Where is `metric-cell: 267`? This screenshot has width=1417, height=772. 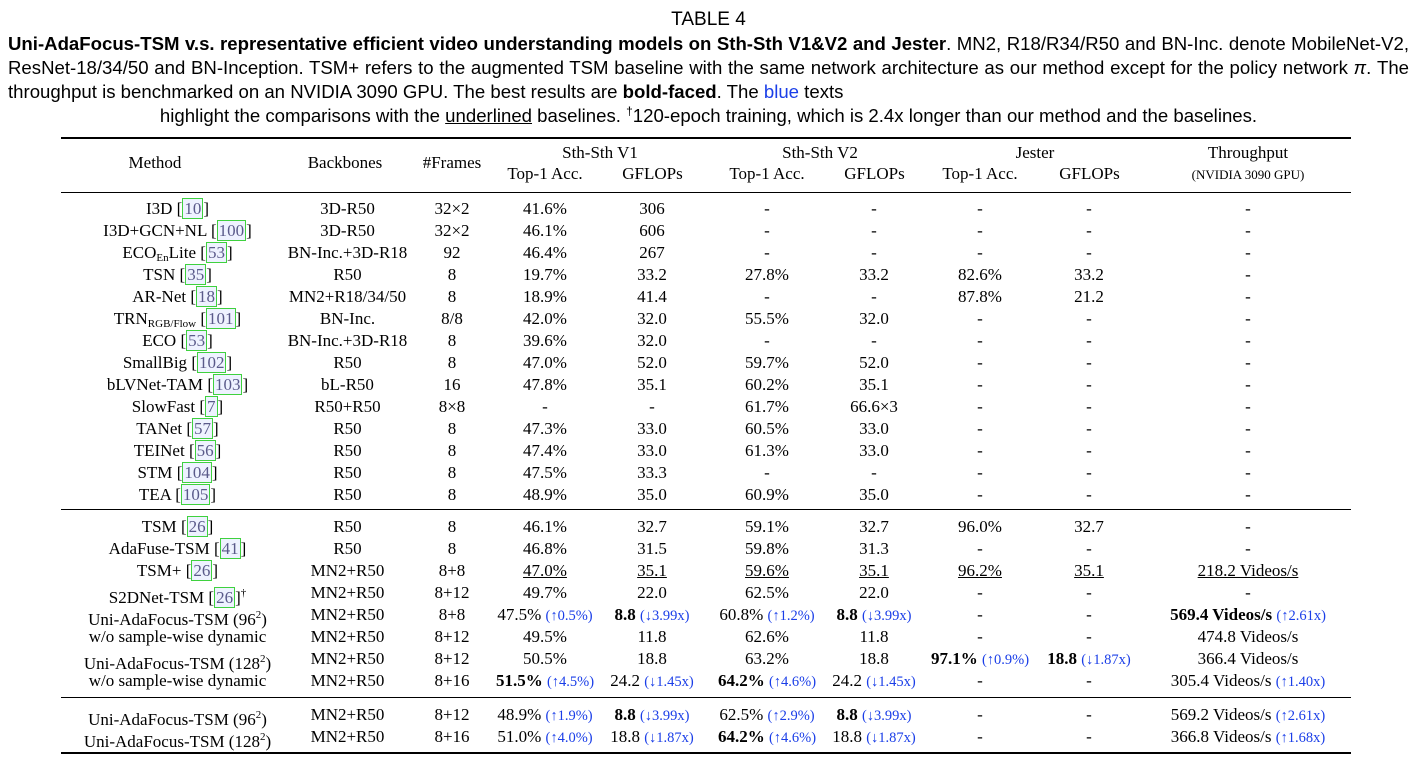
metric-cell: 267 is located at coordinates (652, 253).